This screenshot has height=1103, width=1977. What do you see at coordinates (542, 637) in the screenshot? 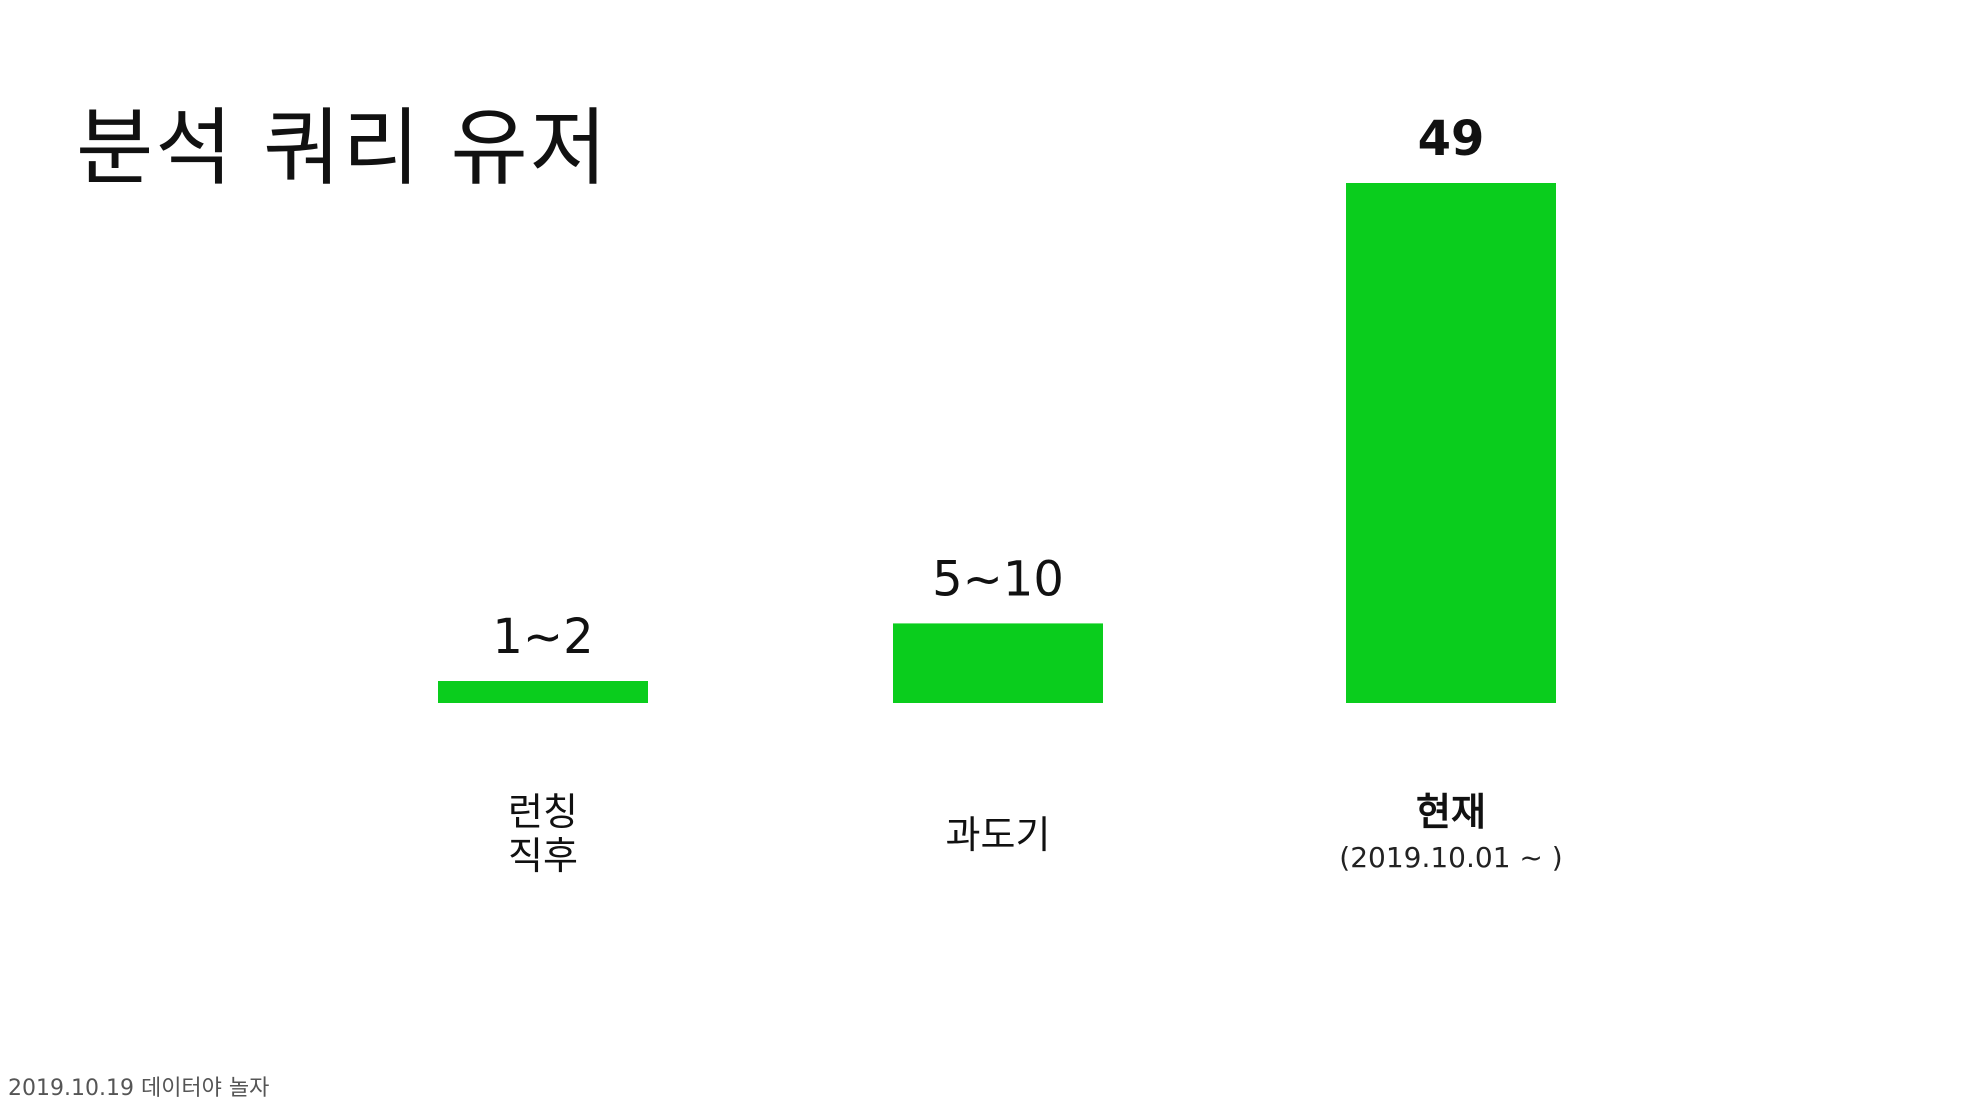
I see `data-label: 1~2` at bounding box center [542, 637].